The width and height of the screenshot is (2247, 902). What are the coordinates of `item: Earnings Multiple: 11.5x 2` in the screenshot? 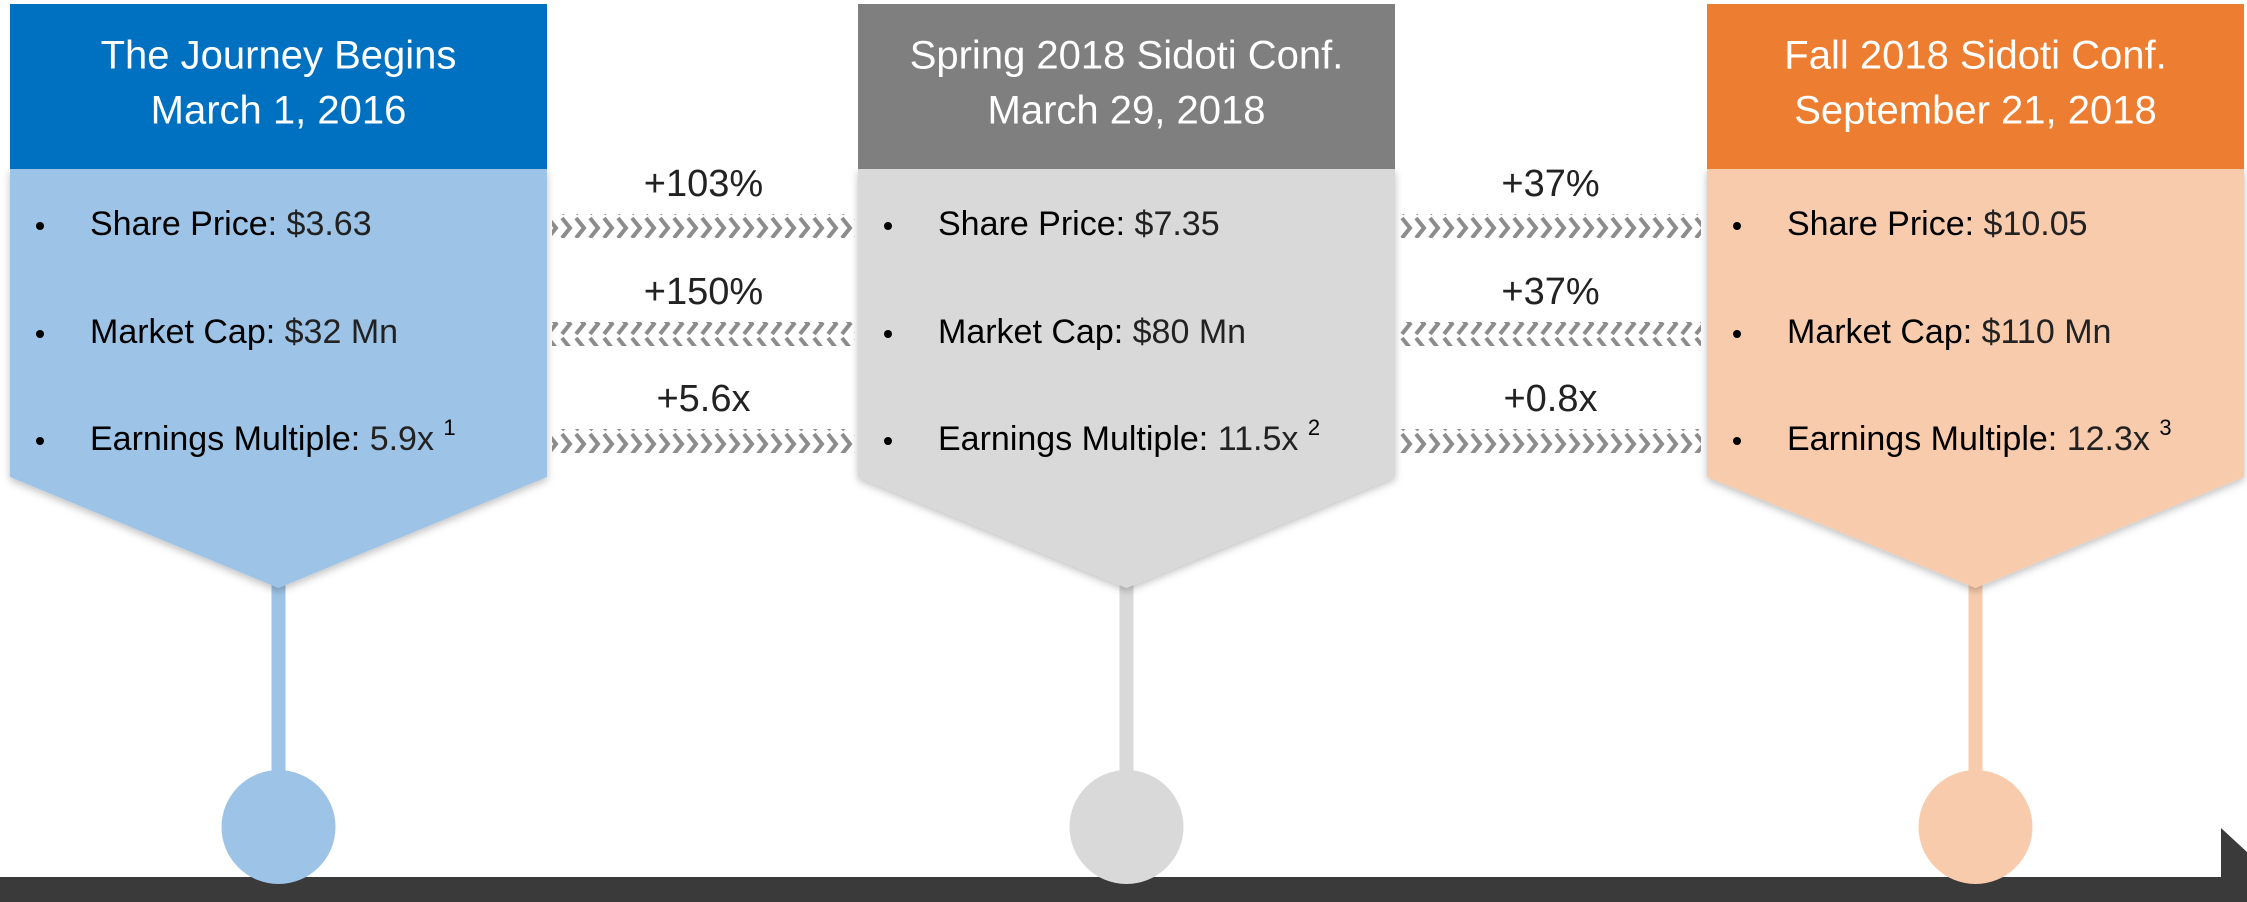 It's located at (1129, 436).